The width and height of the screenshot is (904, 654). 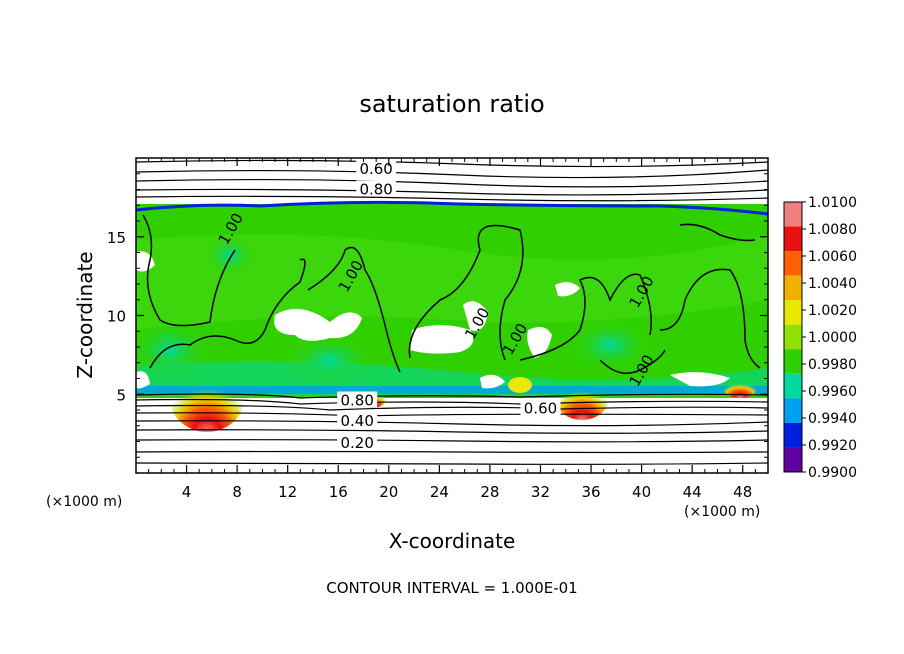 I want to click on colorbar-label: 0.9980, so click(x=832, y=365).